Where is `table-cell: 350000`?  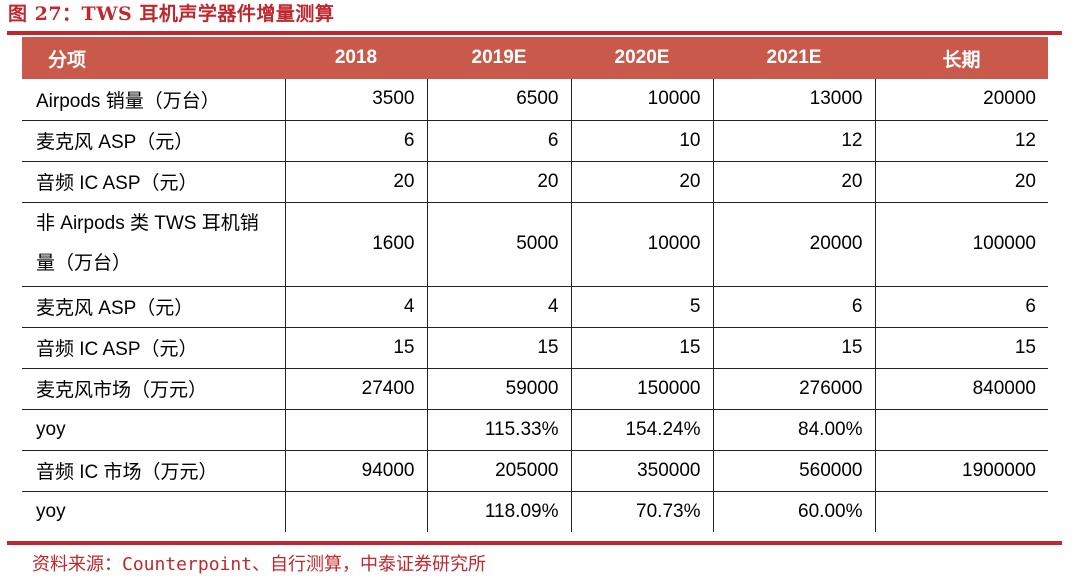
table-cell: 350000 is located at coordinates (641, 471).